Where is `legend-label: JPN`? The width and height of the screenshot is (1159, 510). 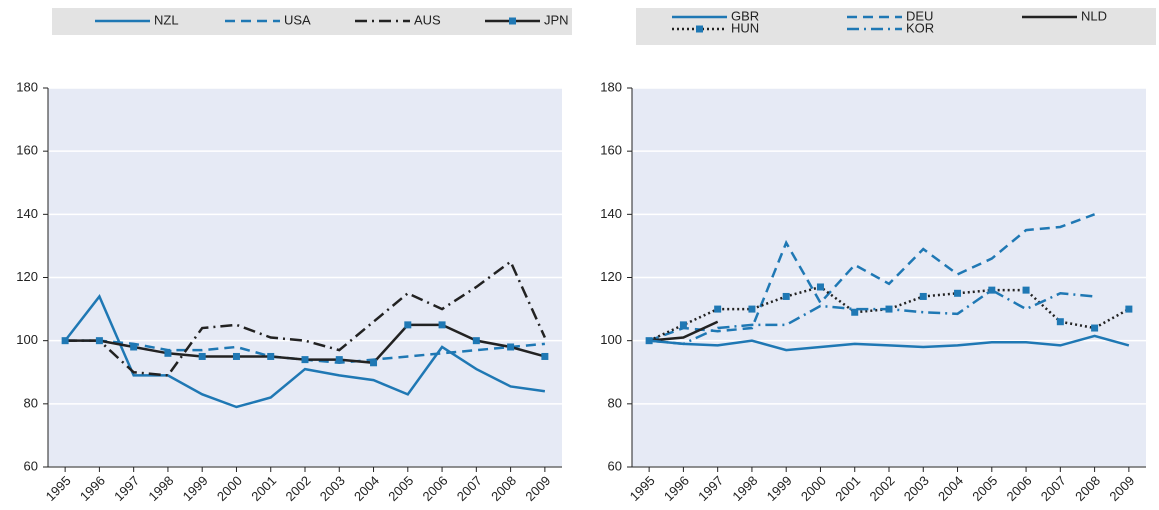
legend-label: JPN is located at coordinates (556, 19).